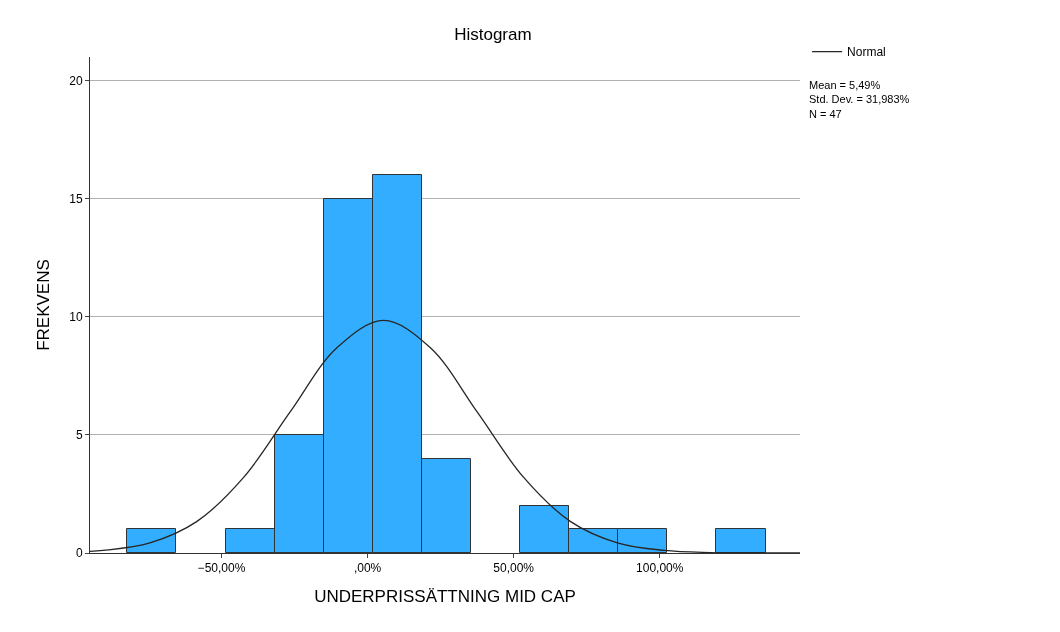 The width and height of the screenshot is (1060, 632). I want to click on y-tick-label: 20, so click(76, 80).